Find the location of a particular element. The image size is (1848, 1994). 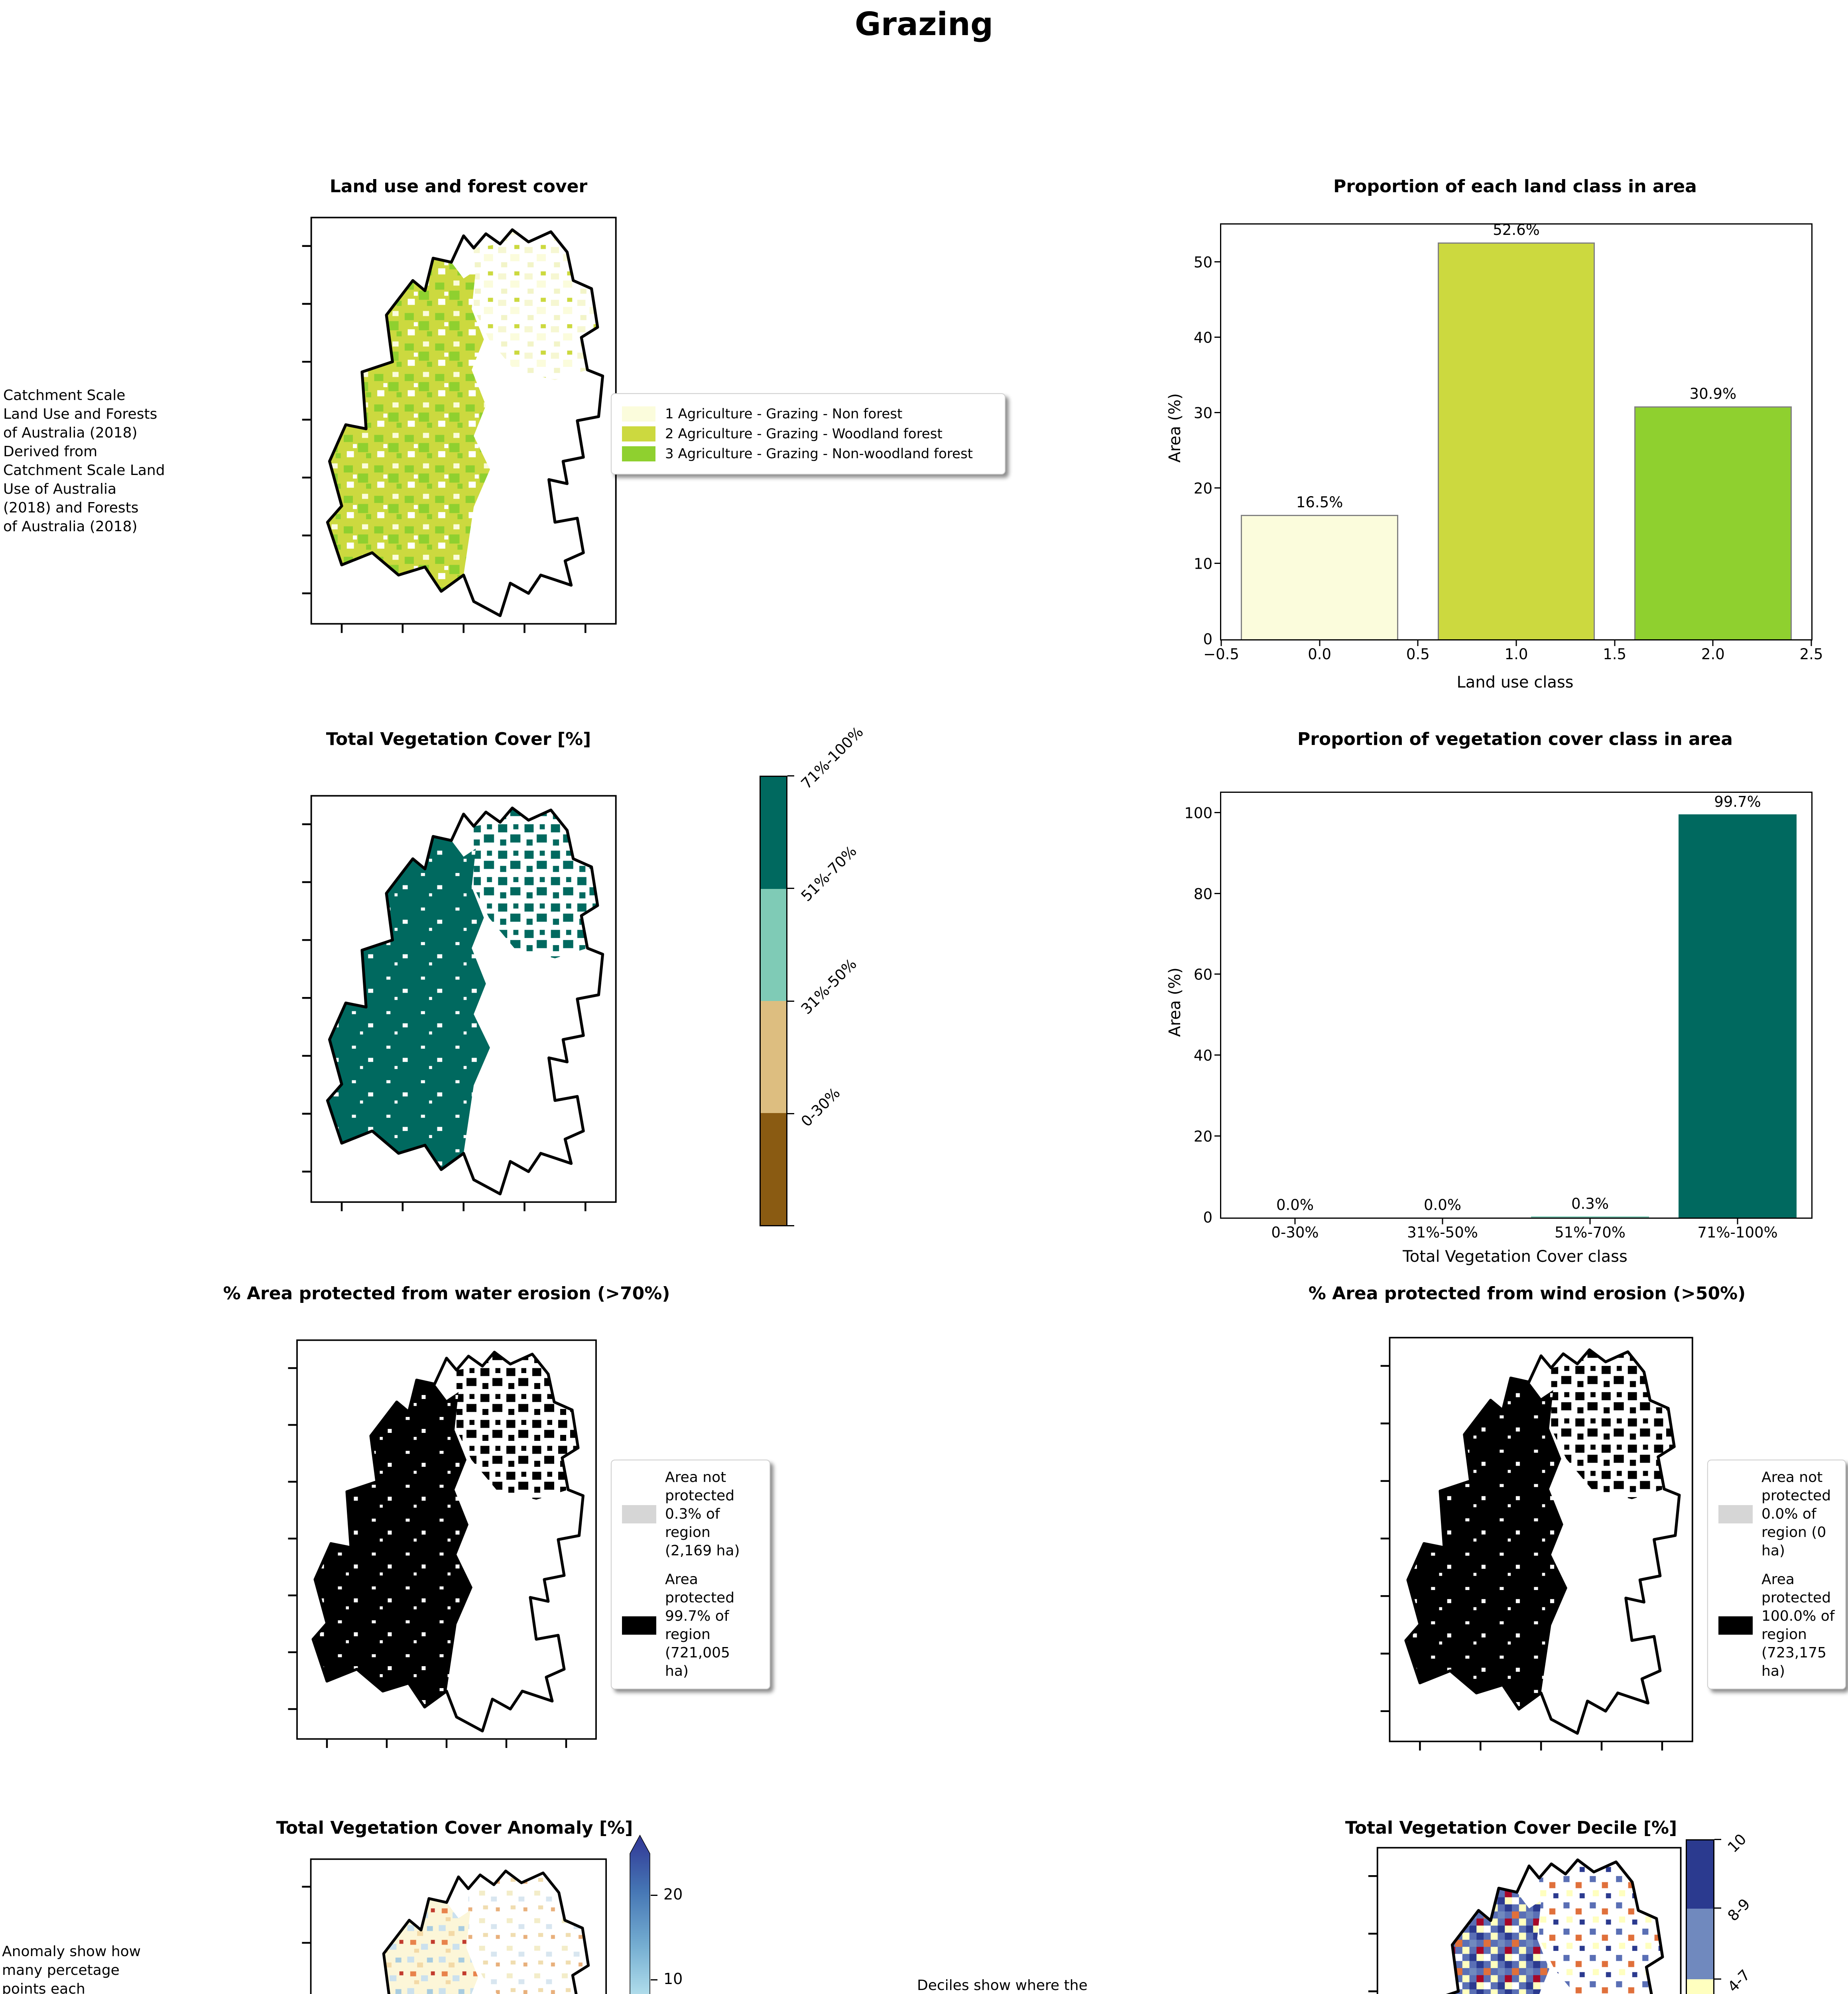

xtick: 0-30% is located at coordinates (1295, 1232).